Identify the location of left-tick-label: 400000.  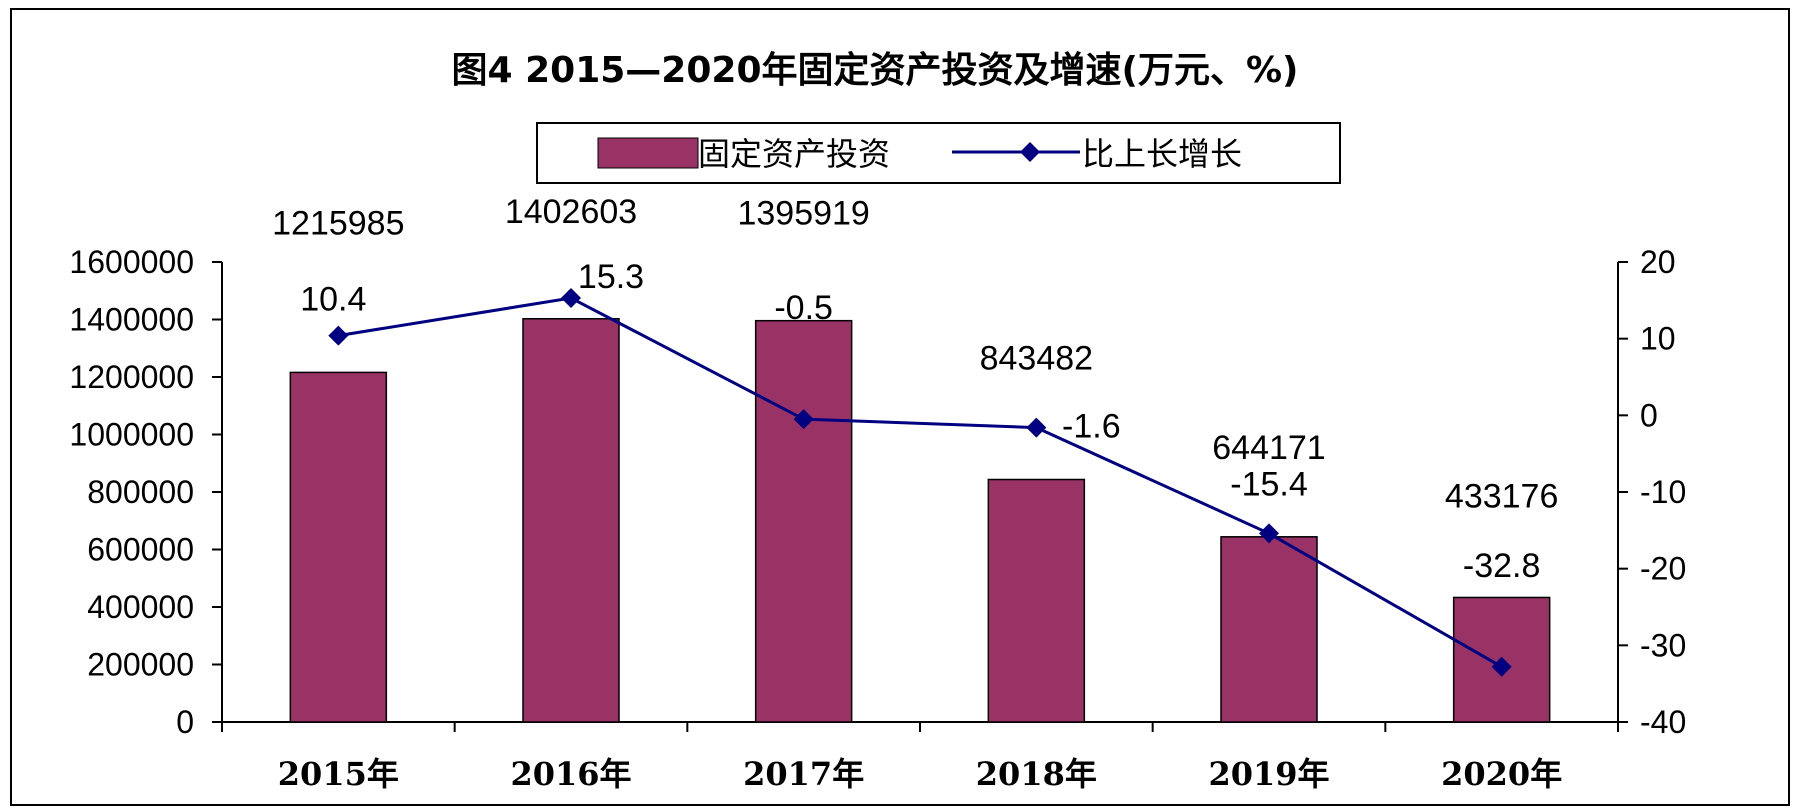
(140, 607).